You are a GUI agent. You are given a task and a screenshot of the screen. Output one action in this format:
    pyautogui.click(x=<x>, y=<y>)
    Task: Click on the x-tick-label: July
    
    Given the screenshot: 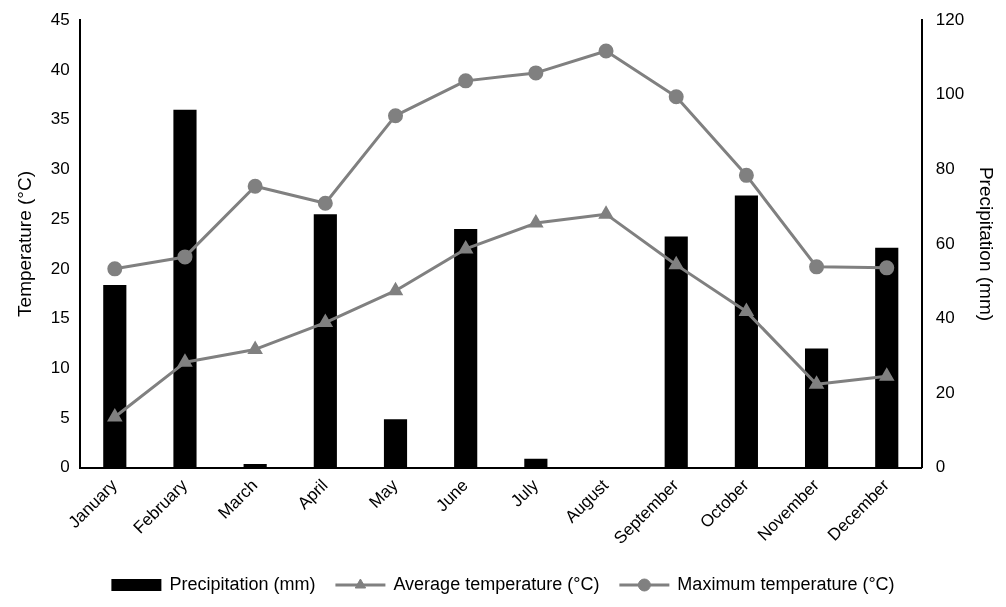 What is the action you would take?
    pyautogui.click(x=525, y=493)
    